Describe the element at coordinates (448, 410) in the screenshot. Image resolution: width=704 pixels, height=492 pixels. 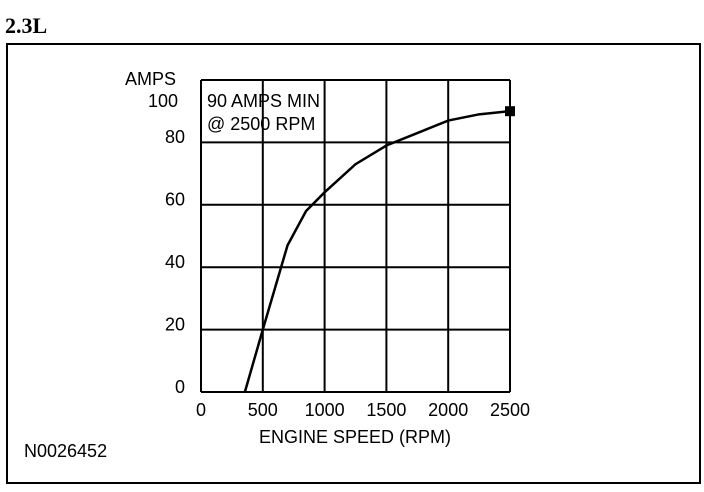
I see `x-tick-label: 2000` at that location.